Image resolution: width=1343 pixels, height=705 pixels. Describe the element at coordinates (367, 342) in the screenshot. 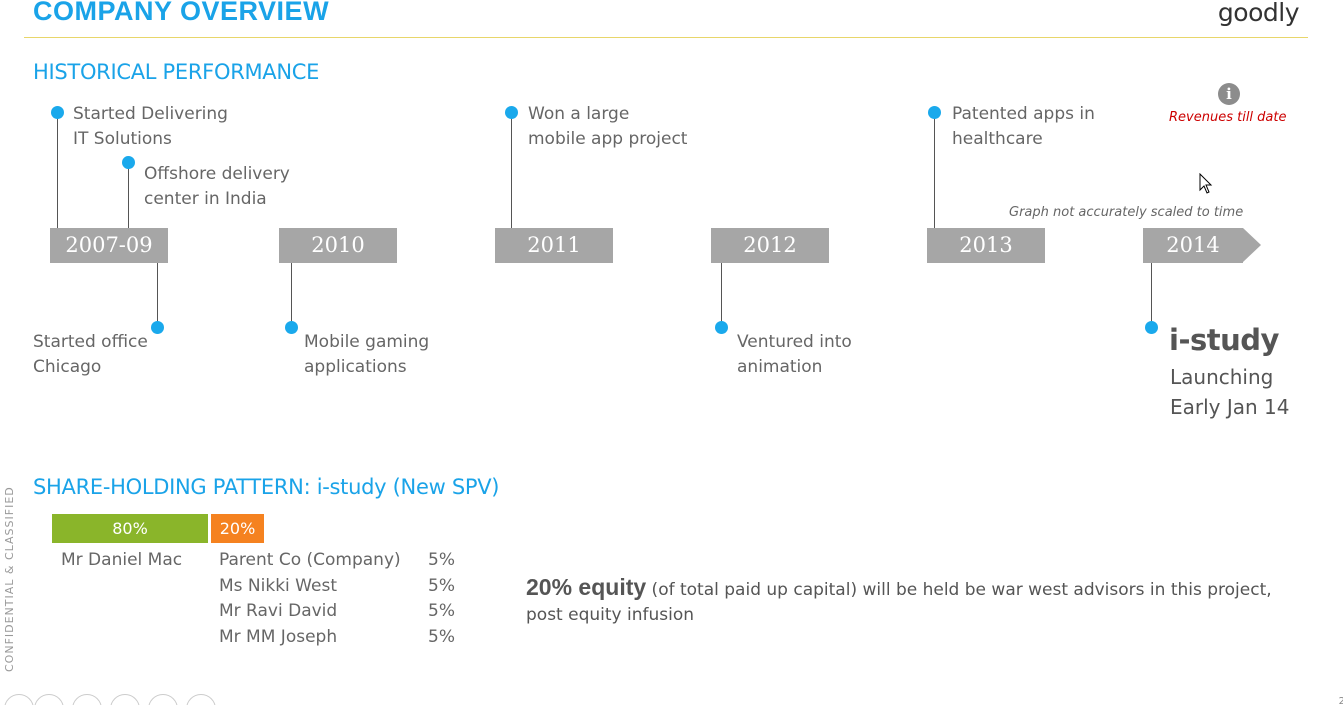

I see `event-line: Mobile gaming` at that location.